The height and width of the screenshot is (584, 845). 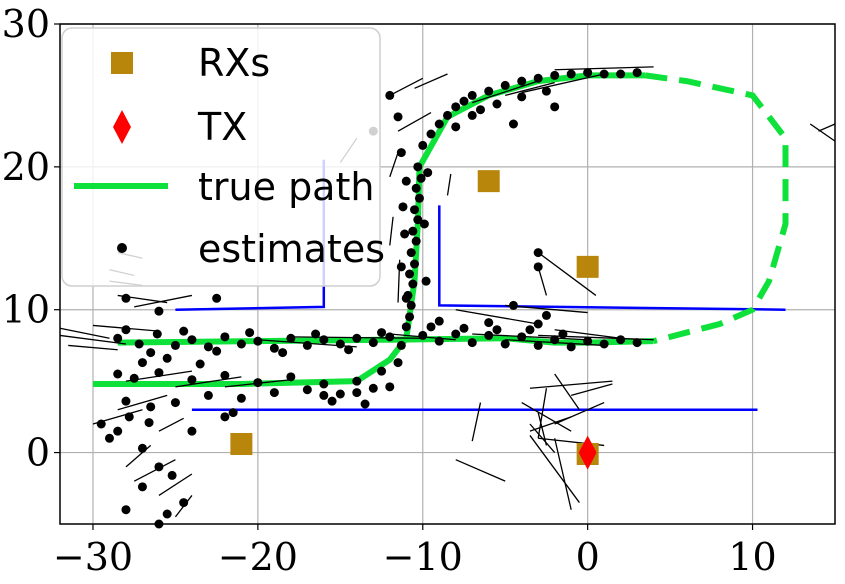 I want to click on legend-rx-marker, so click(x=122, y=63).